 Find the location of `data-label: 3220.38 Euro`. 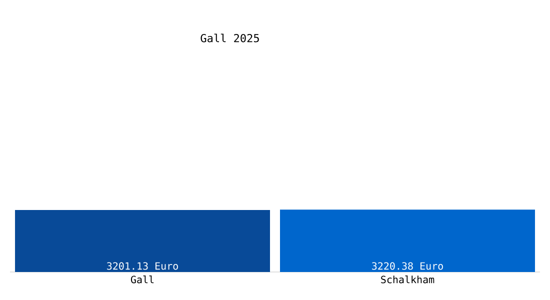

data-label: 3220.38 Euro is located at coordinates (407, 266).